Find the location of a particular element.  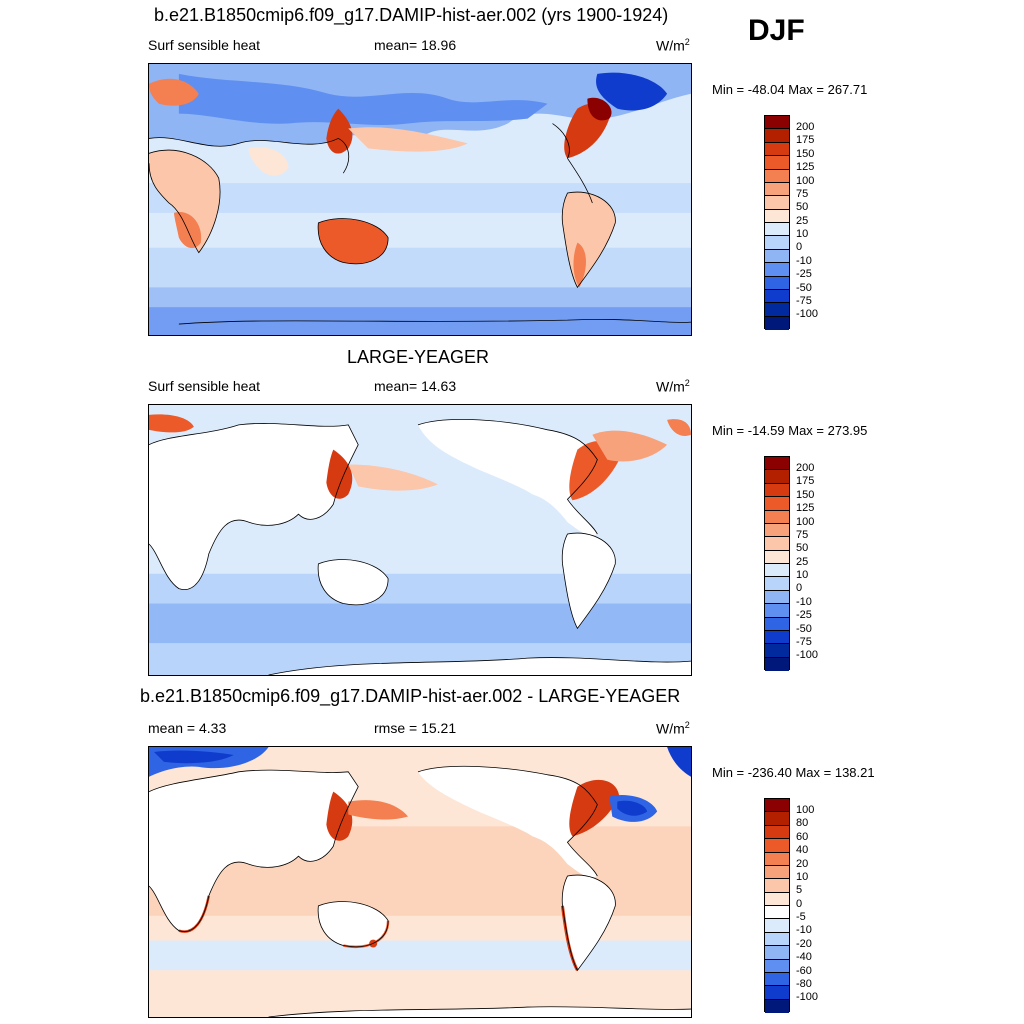

panel1-variable-label: Surf sensible heat is located at coordinates (204, 45).